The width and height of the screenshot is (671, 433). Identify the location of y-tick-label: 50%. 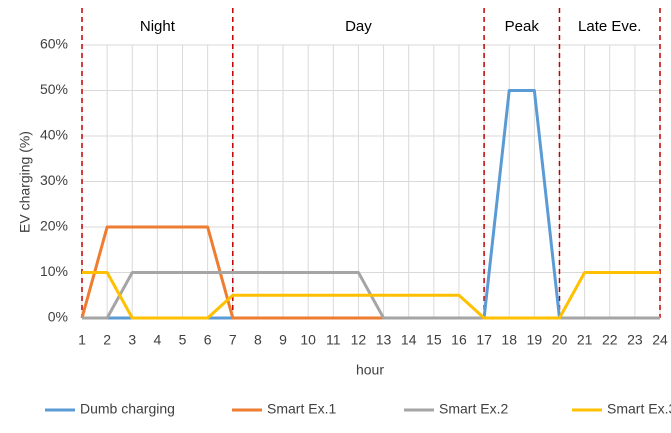
(54, 89).